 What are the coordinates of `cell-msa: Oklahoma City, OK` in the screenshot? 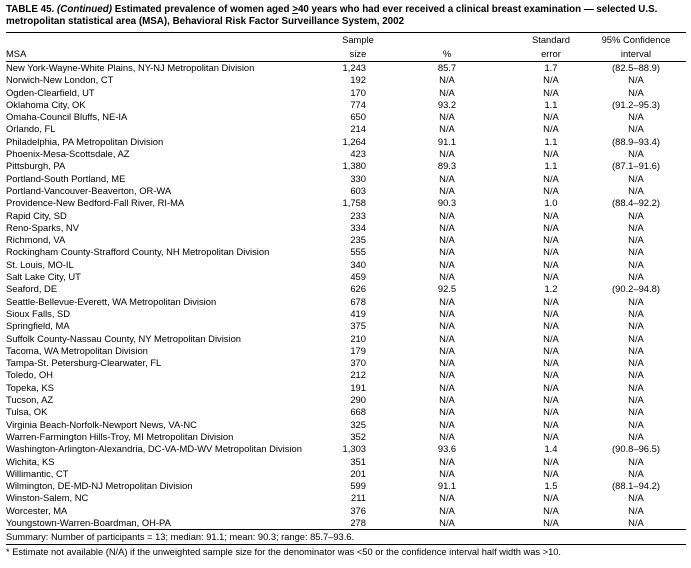 It's located at (46, 104).